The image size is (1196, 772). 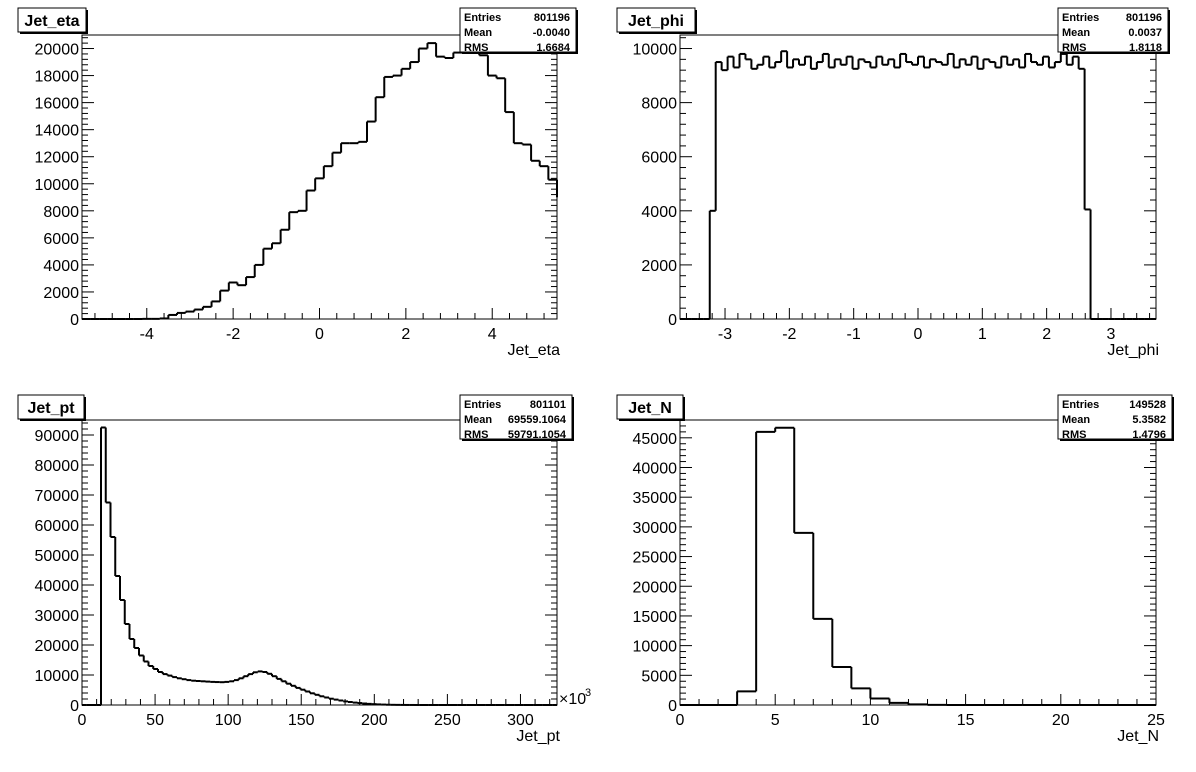 I want to click on y-tick-label: 45000, so click(x=655, y=439).